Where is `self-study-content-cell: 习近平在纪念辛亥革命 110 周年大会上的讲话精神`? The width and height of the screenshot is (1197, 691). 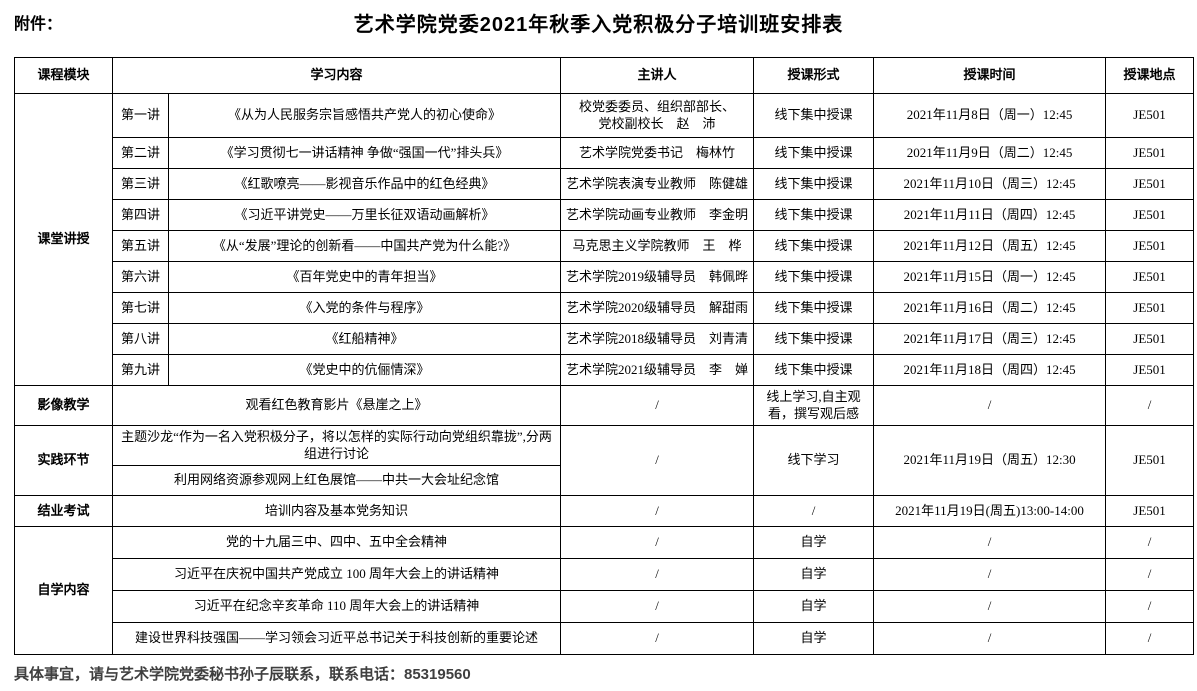 self-study-content-cell: 习近平在纪念辛亥革命 110 周年大会上的讲话精神 is located at coordinates (336, 606).